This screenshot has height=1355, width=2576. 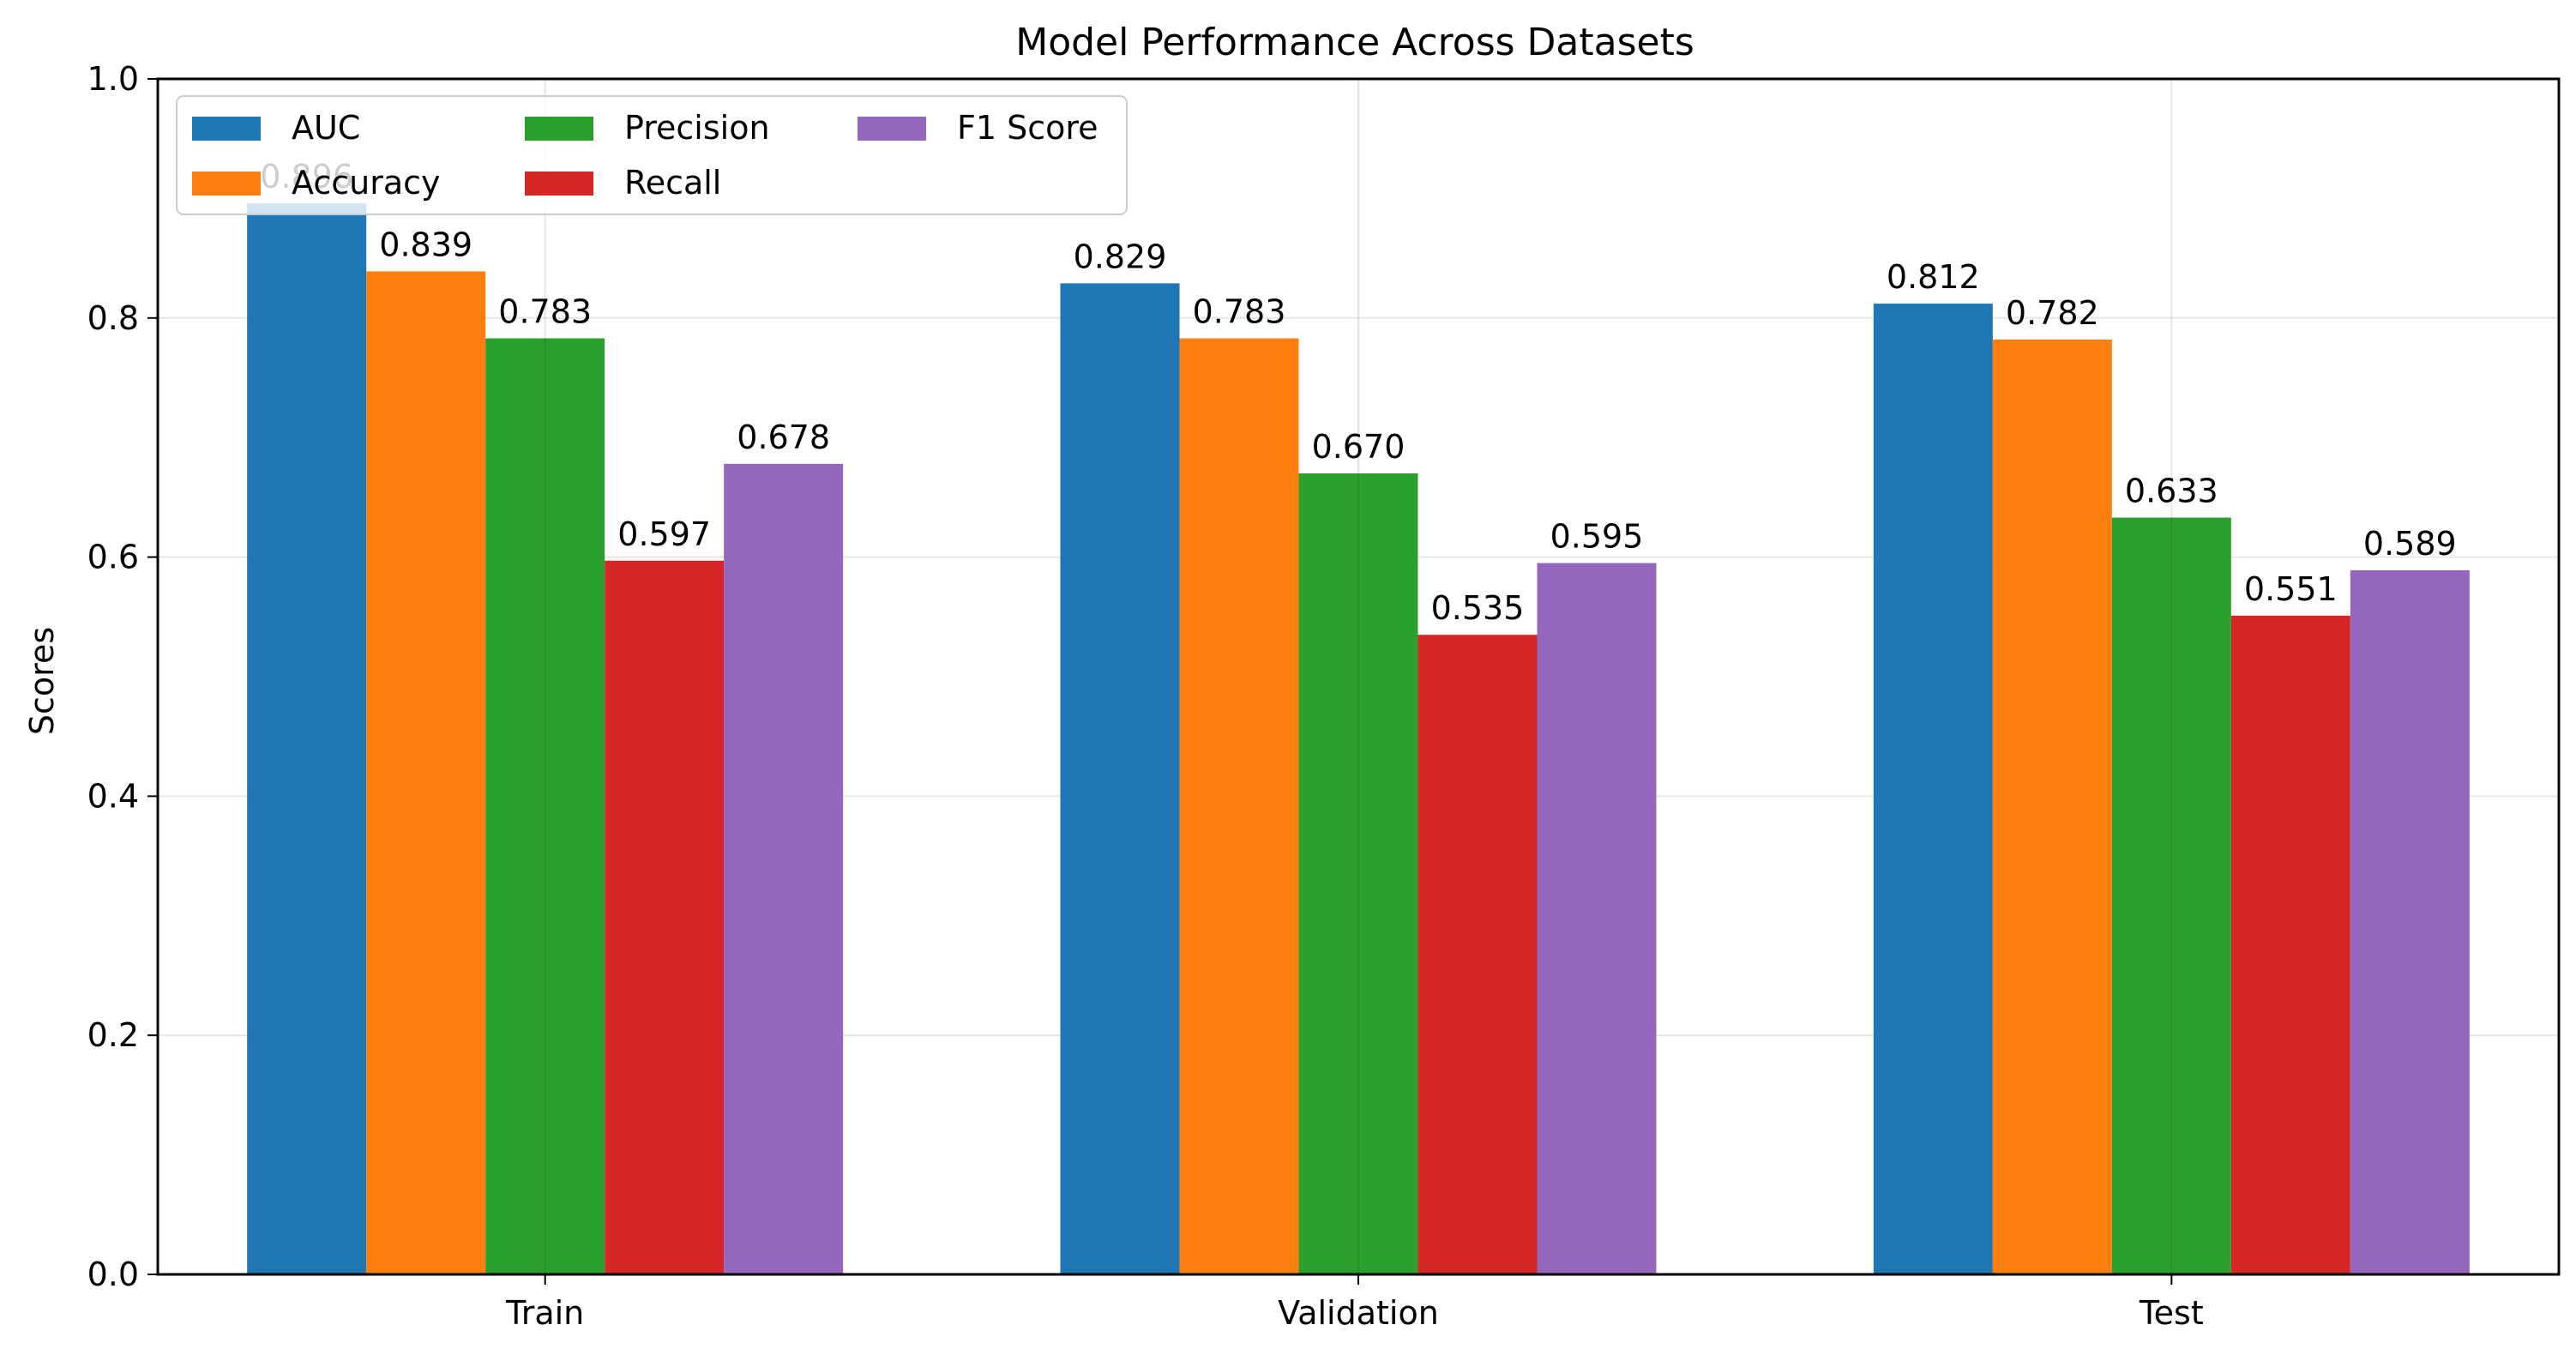 I want to click on y-tick-label: 0.2, so click(x=113, y=1035).